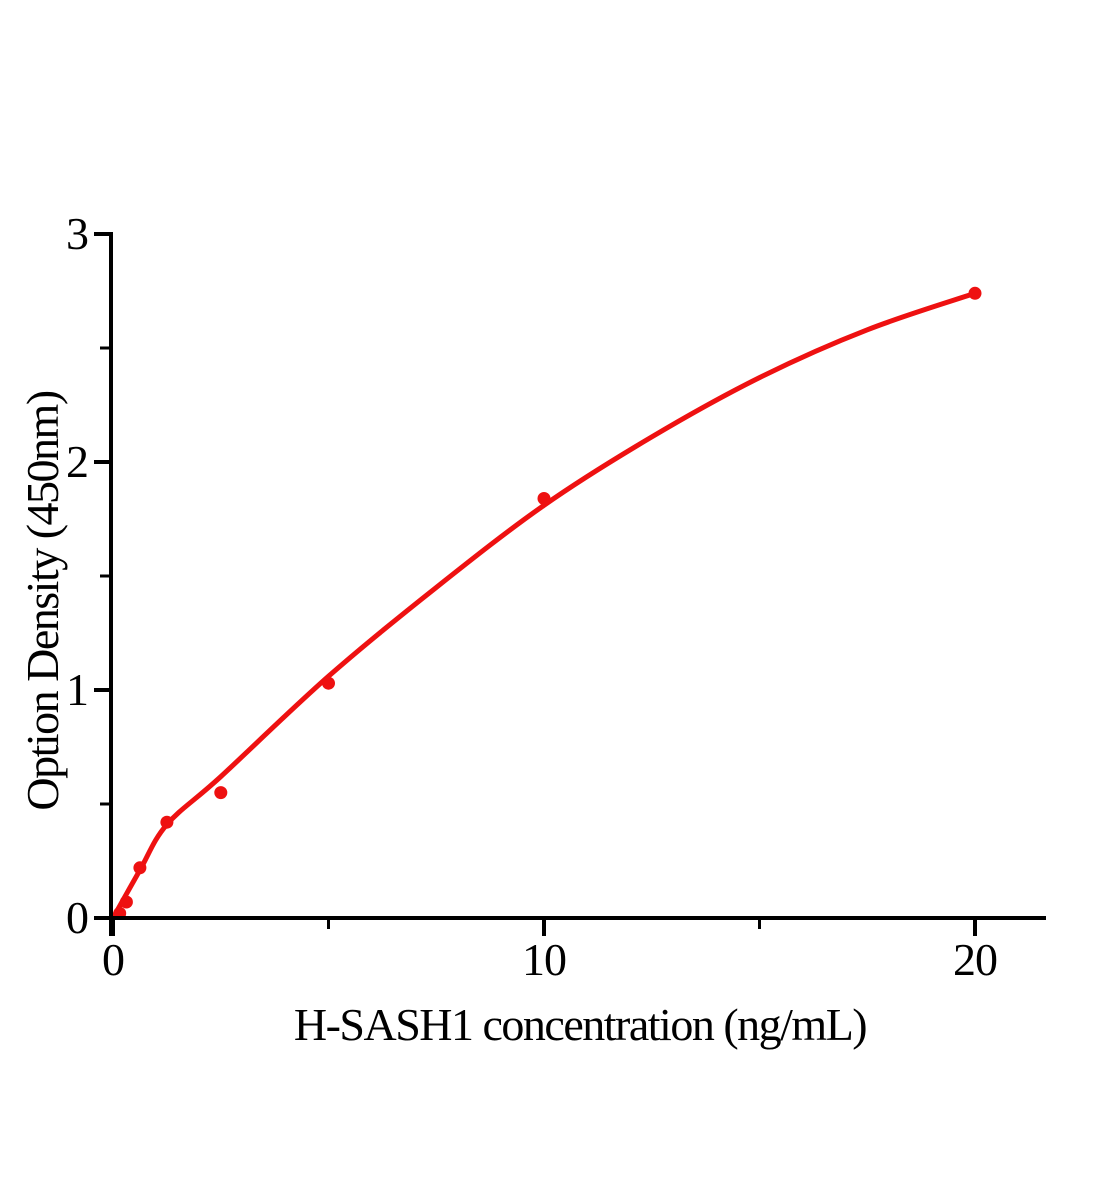 This screenshot has height=1200, width=1104. I want to click on y-tick-label: 1, so click(77, 689).